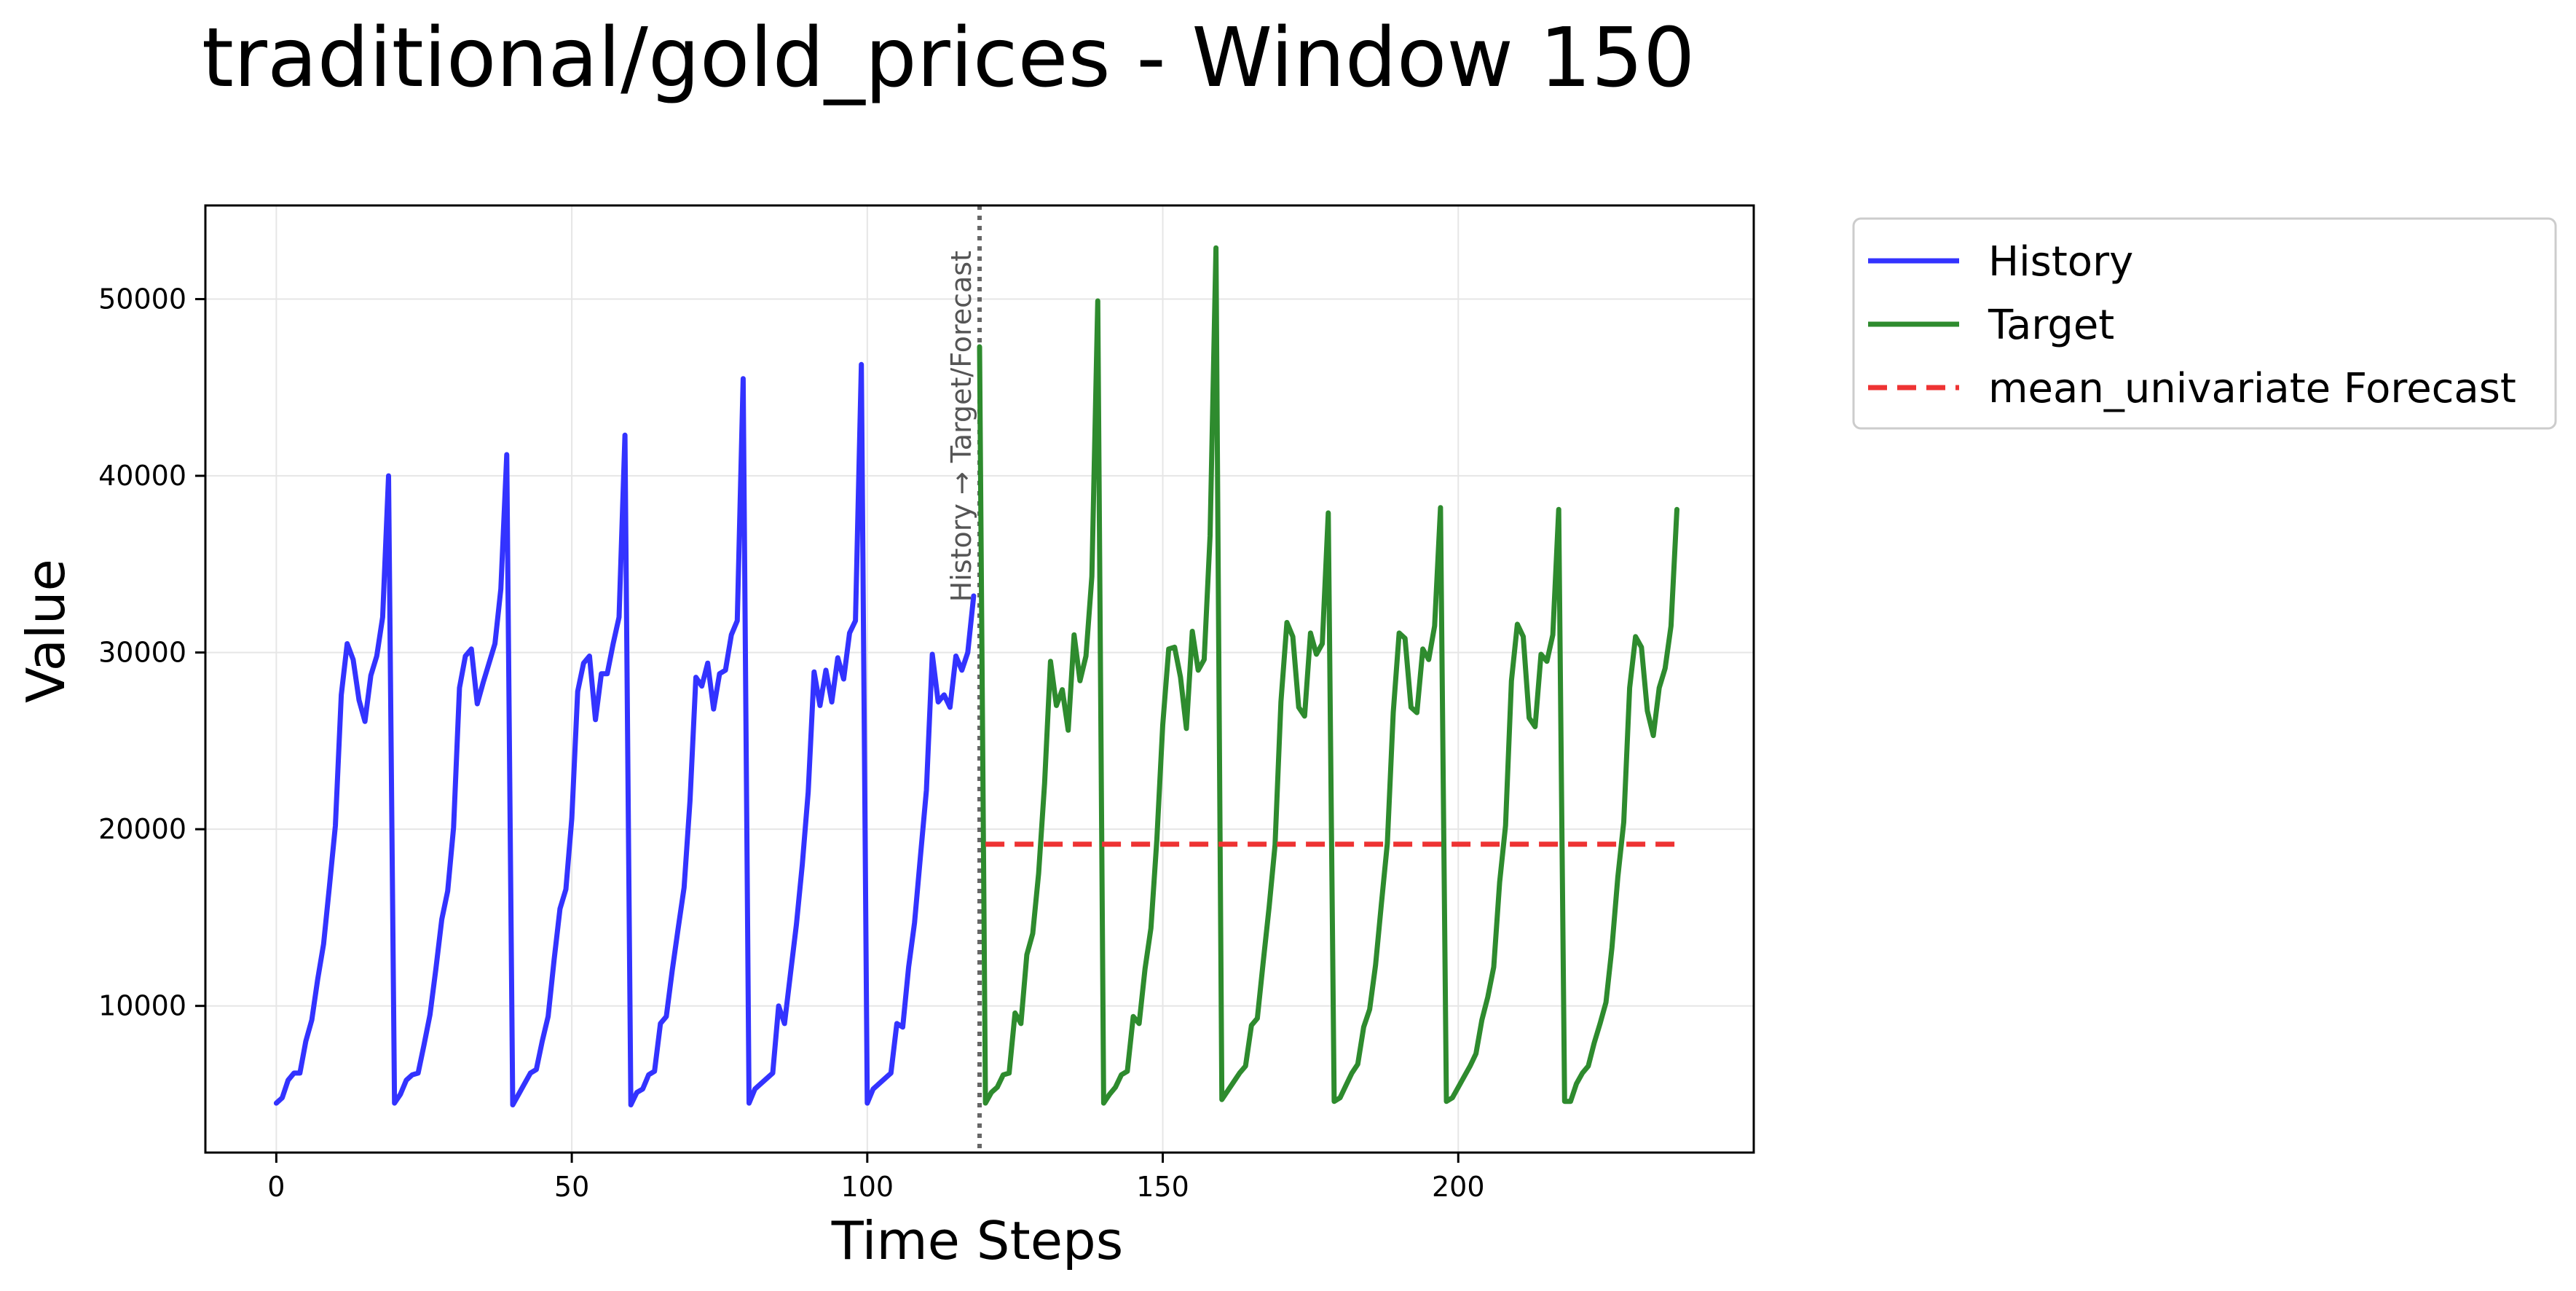 The height and width of the screenshot is (1291, 2576). Describe the element at coordinates (142, 653) in the screenshot. I see `y-tick-label: 30000` at that location.